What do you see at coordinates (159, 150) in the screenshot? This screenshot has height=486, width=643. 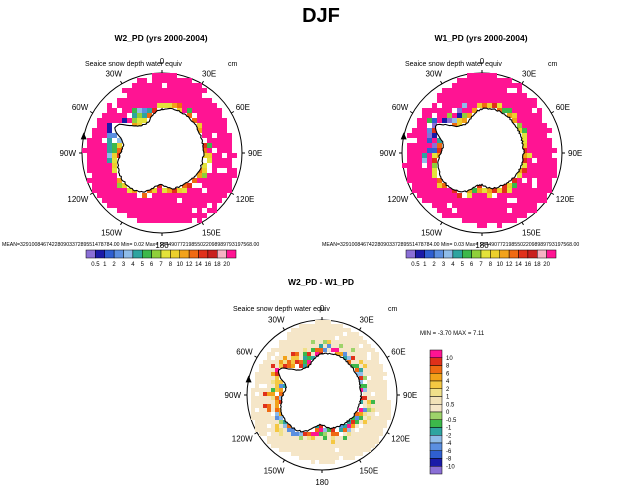 I see `panel-w2-coastline` at bounding box center [159, 150].